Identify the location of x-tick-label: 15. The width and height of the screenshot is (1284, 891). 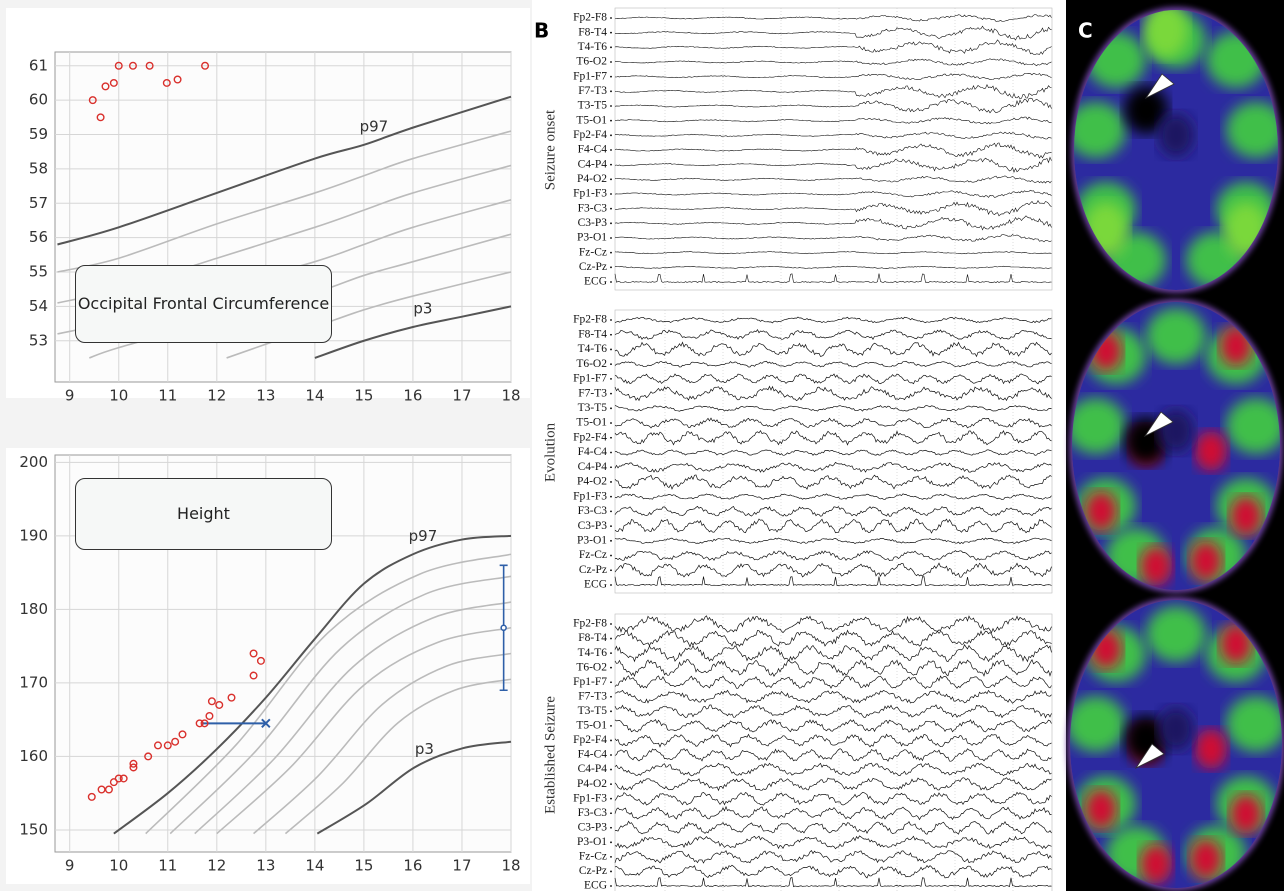
(363, 396).